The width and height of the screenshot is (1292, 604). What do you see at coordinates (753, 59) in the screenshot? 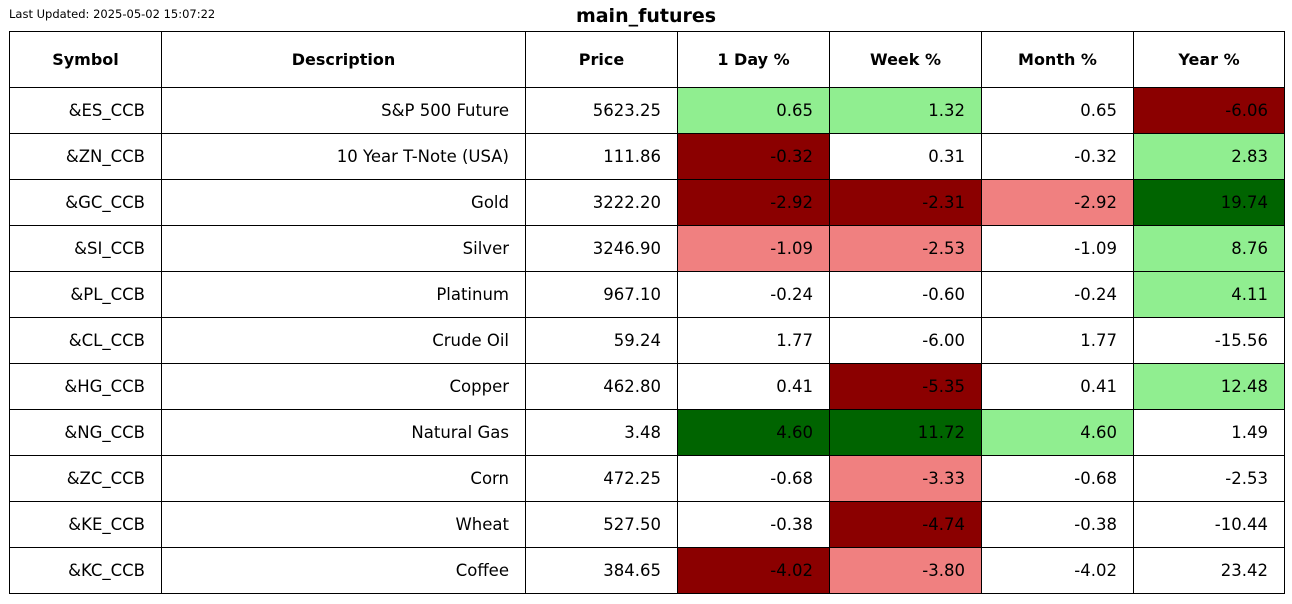
I see `column-header-1day: 1 Day %` at bounding box center [753, 59].